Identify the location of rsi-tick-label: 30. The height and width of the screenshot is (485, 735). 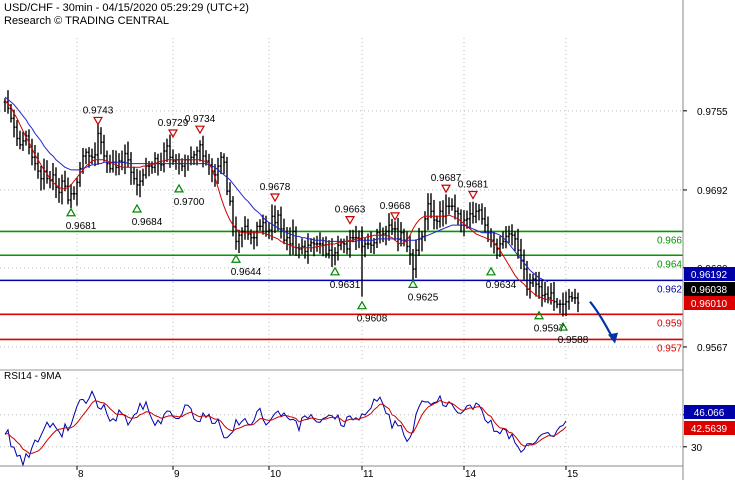
(697, 448).